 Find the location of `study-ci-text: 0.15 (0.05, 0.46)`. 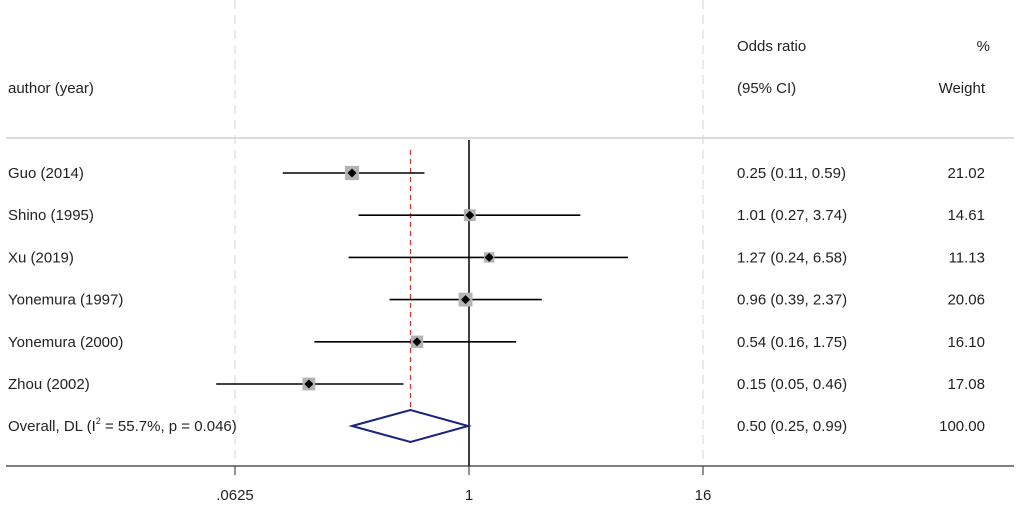

study-ci-text: 0.15 (0.05, 0.46) is located at coordinates (792, 384).